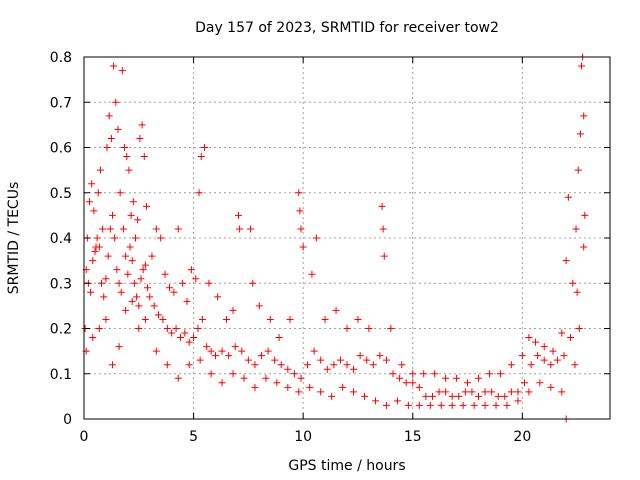  What do you see at coordinates (303, 437) in the screenshot?
I see `x-tick-label: 10` at bounding box center [303, 437].